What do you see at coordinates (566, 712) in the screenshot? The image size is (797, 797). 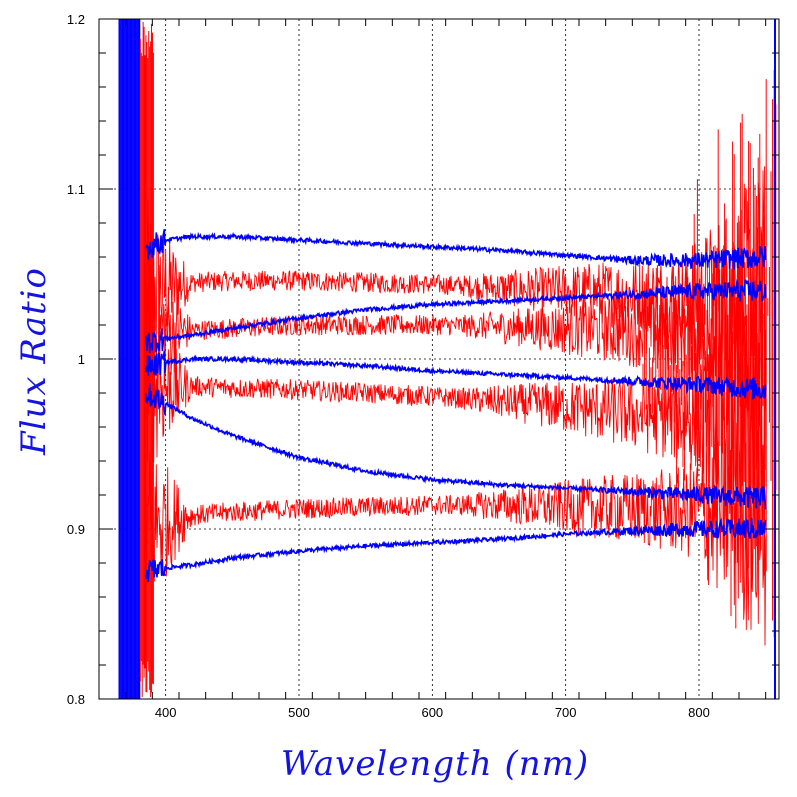 I see `x-tick-label: 700` at bounding box center [566, 712].